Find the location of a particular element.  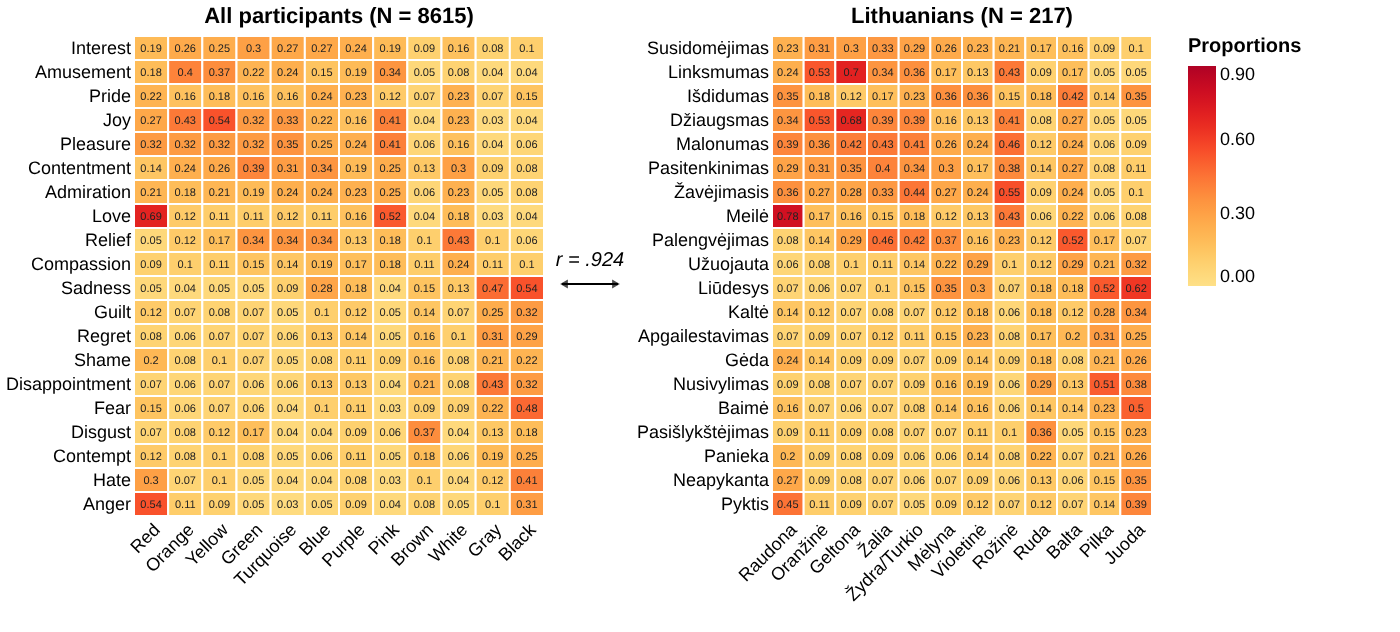

y-tick-label: Compassion is located at coordinates (80, 264).